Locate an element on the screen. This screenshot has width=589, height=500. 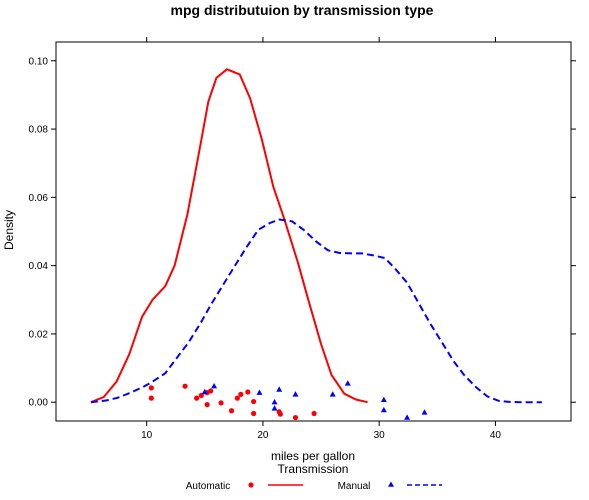
legend: Transmission Automatic Manual is located at coordinates (314, 477).